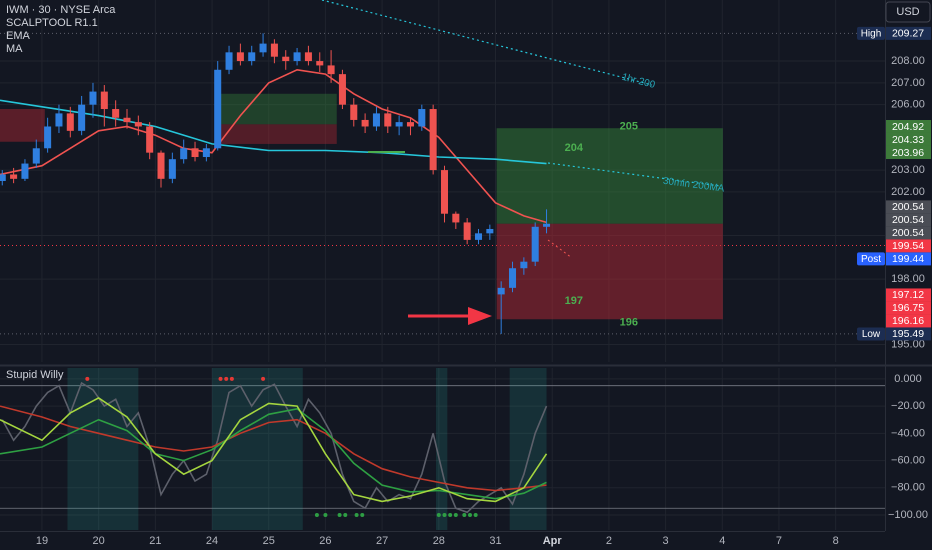  I want to click on x-tick-label: 20, so click(99, 541).